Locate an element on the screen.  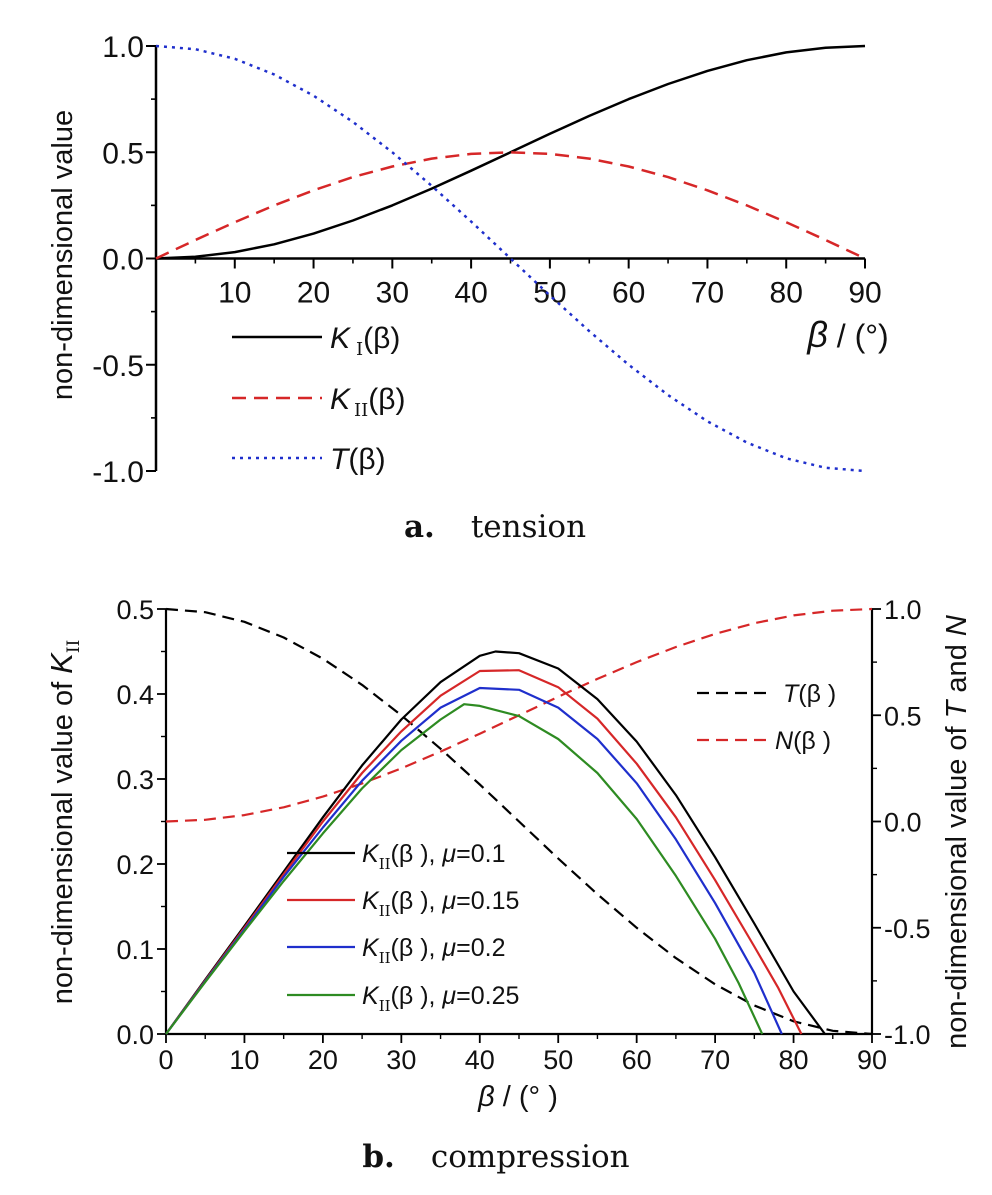
panel-b-y-right-tick-label: -1.0 is located at coordinates (907, 1035).